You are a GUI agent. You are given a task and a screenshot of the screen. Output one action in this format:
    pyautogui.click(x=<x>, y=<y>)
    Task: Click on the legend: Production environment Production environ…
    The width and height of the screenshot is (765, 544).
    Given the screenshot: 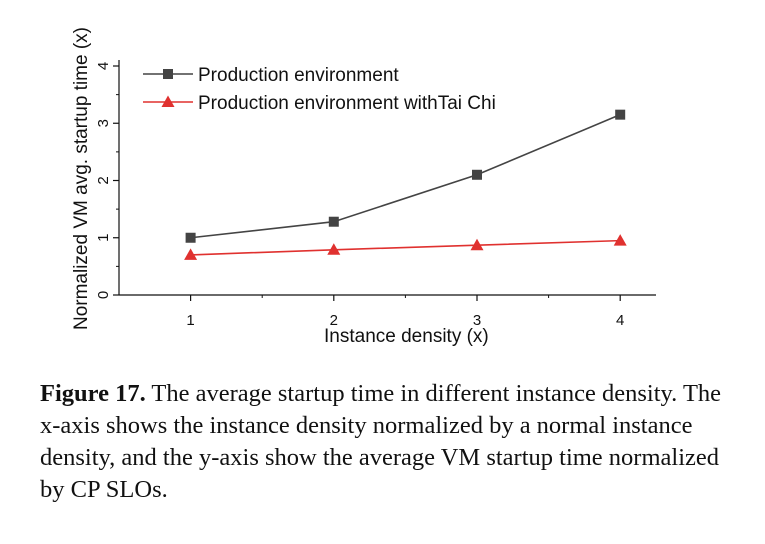 What is the action you would take?
    pyautogui.click(x=319, y=89)
    